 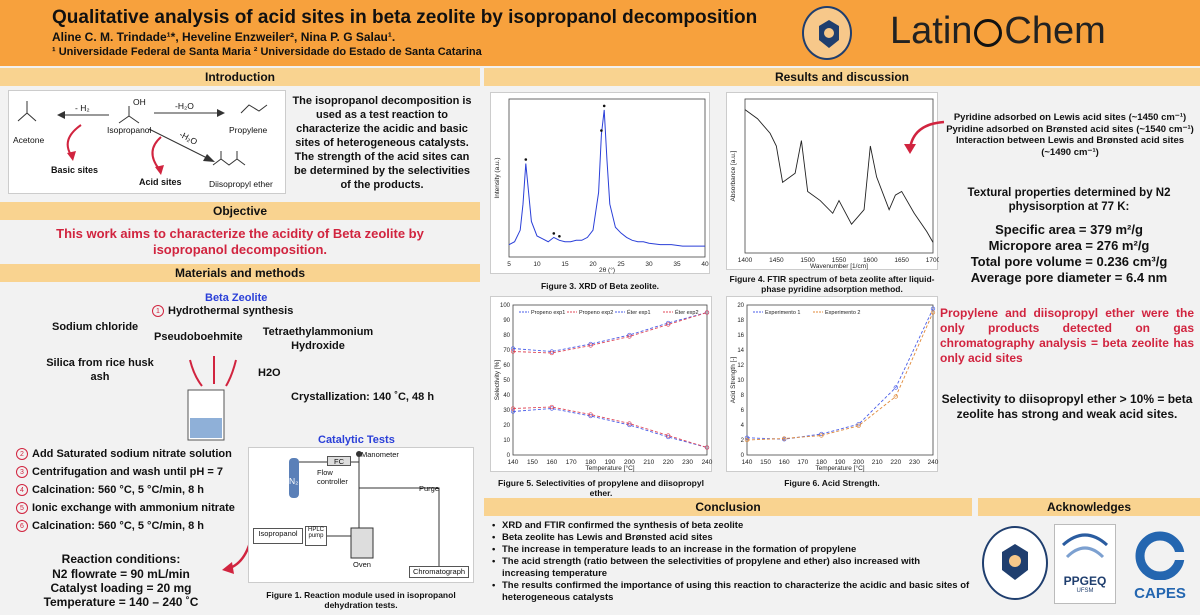 What do you see at coordinates (687, 312) in the screenshot?
I see `legend-entry: Éter exp2` at bounding box center [687, 312].